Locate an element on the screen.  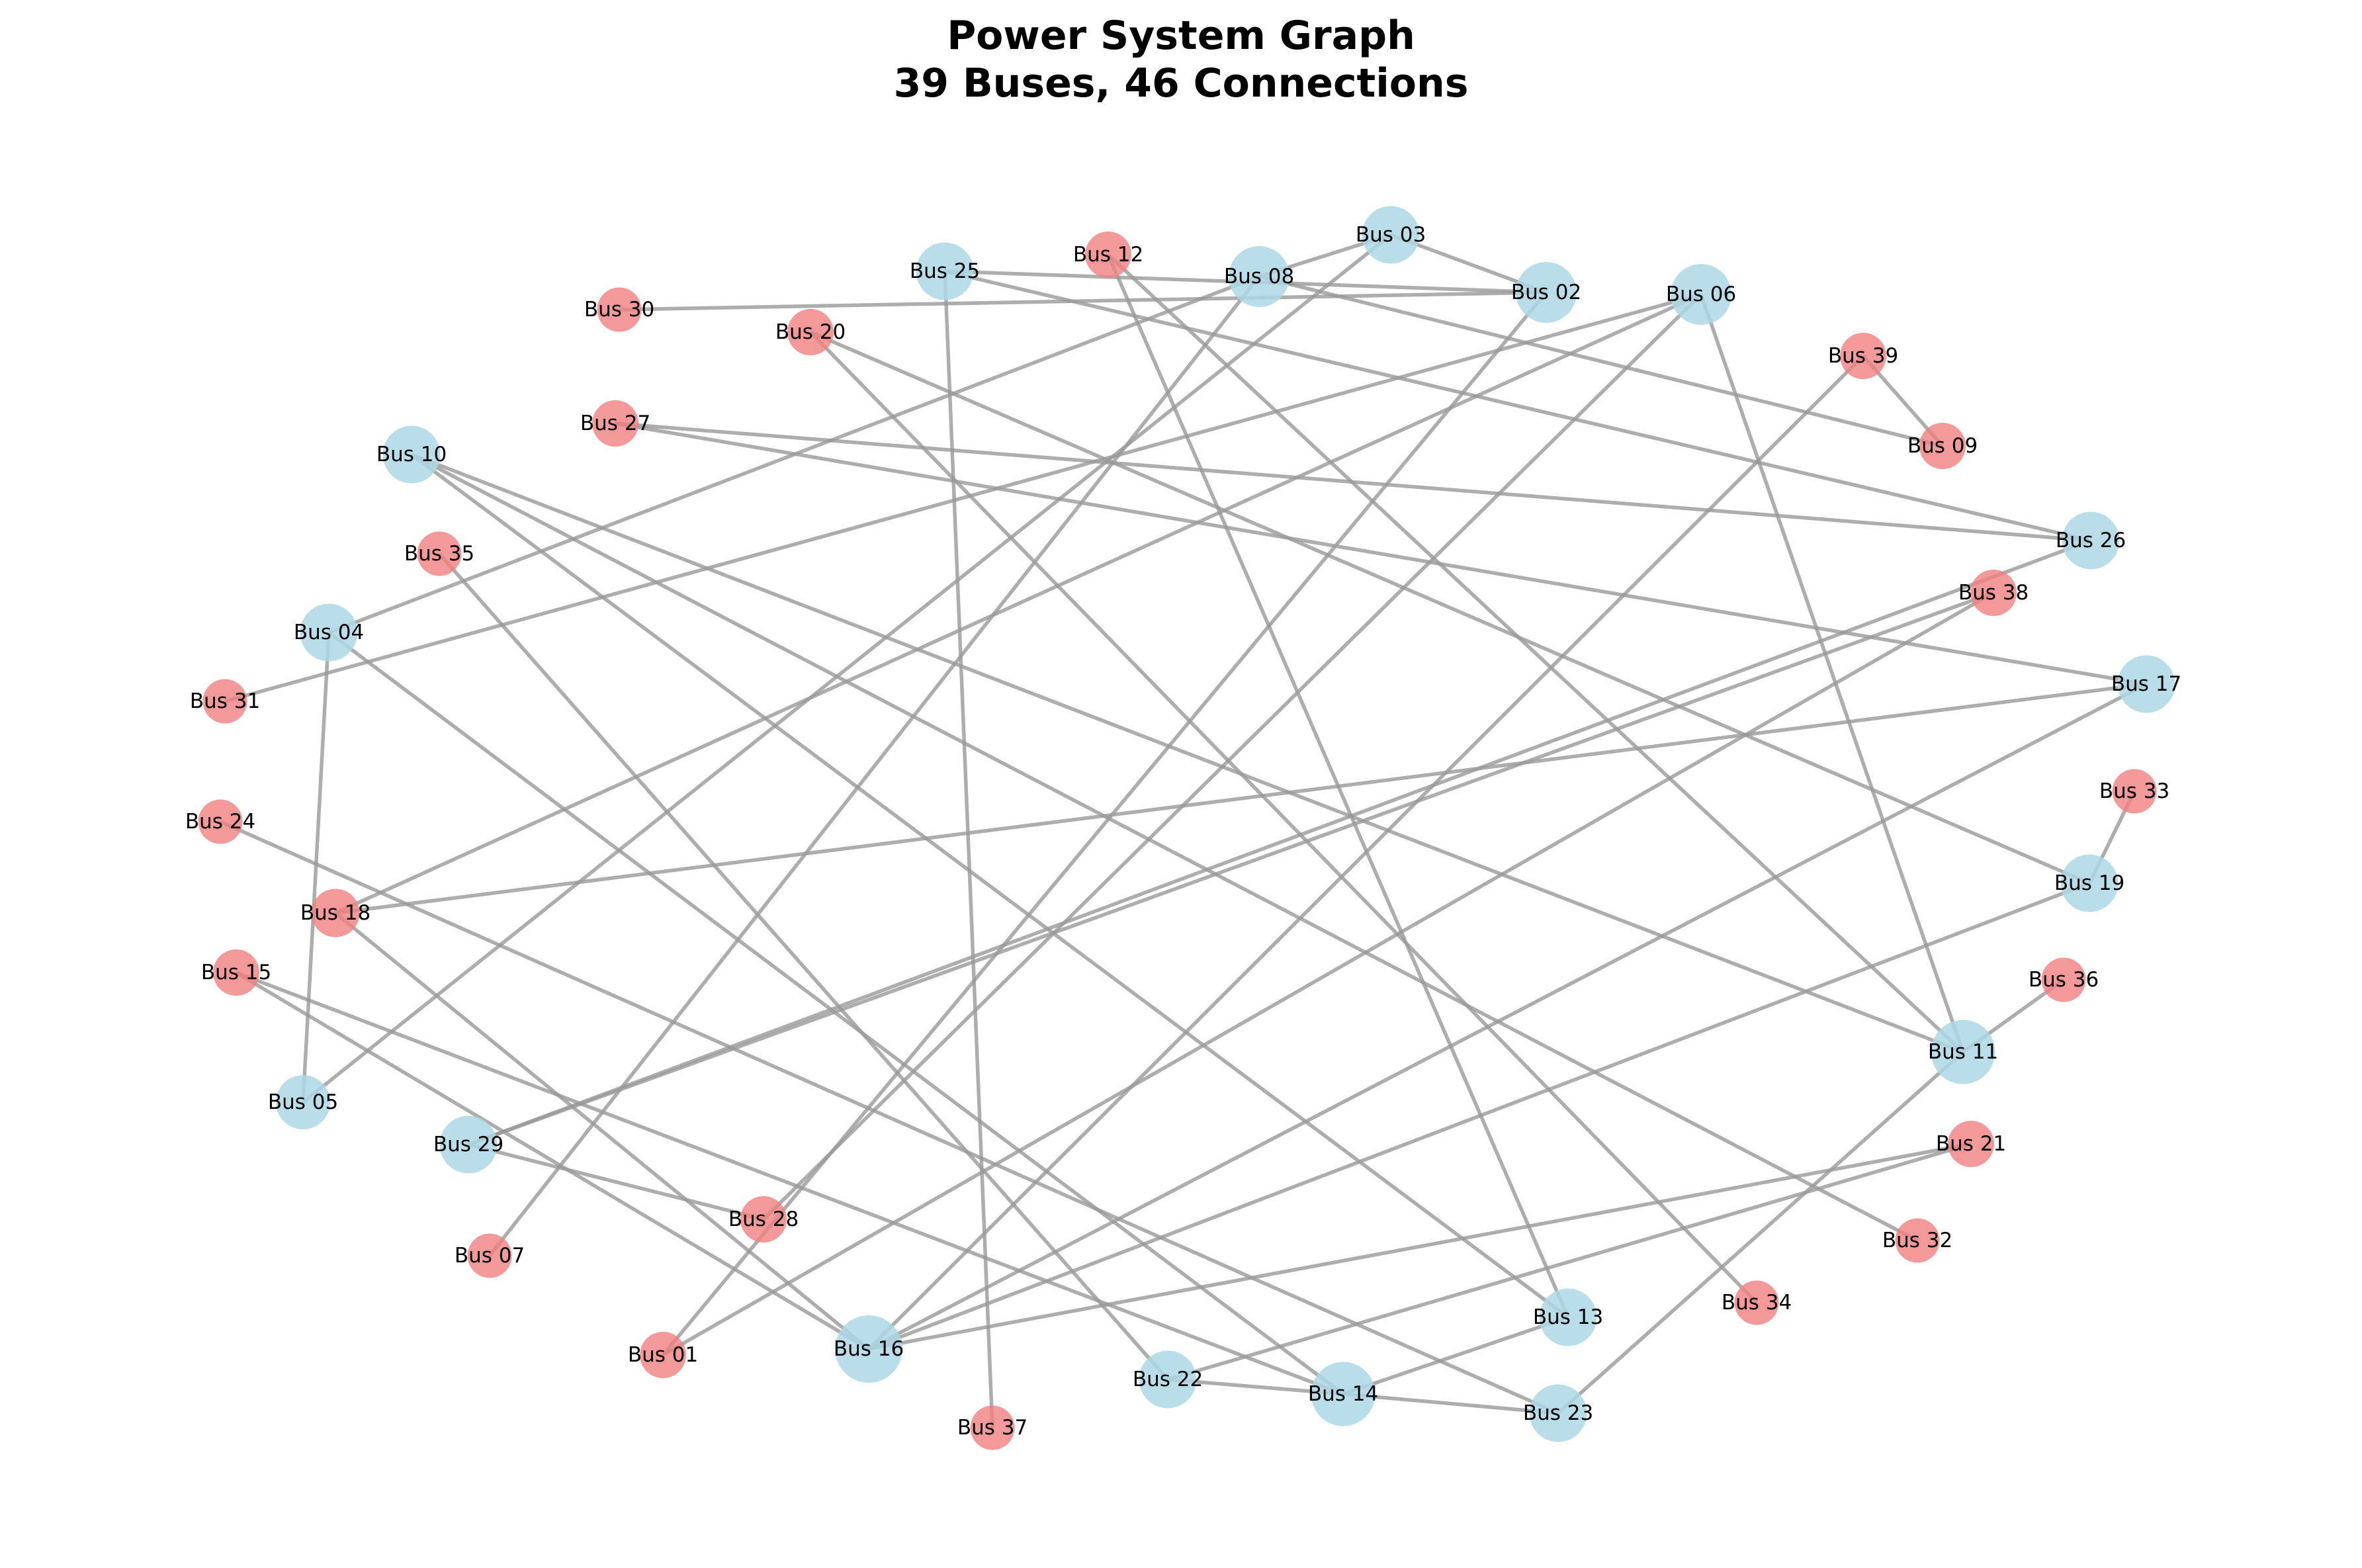
node-bus-05: Bus 05 is located at coordinates (303, 1102).